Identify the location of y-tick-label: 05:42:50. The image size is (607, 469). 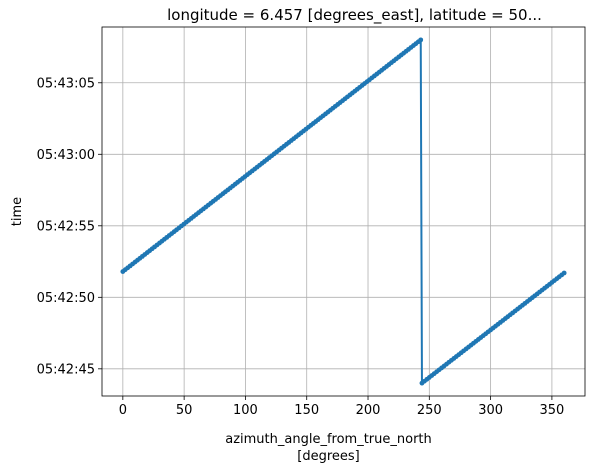
(66, 298).